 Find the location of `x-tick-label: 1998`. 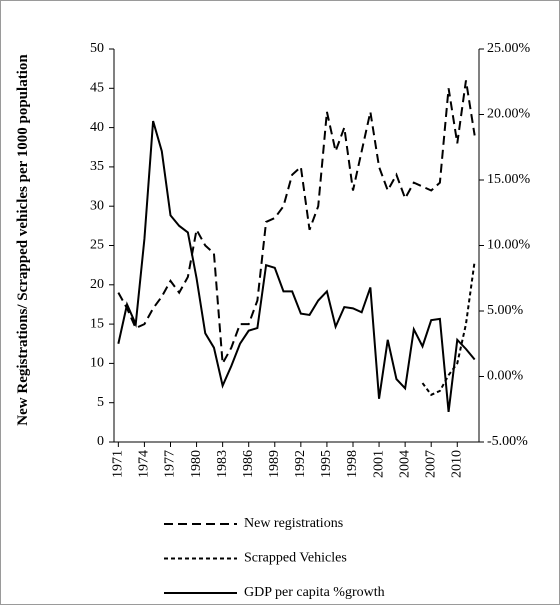

x-tick-label: 1998 is located at coordinates (352, 464).